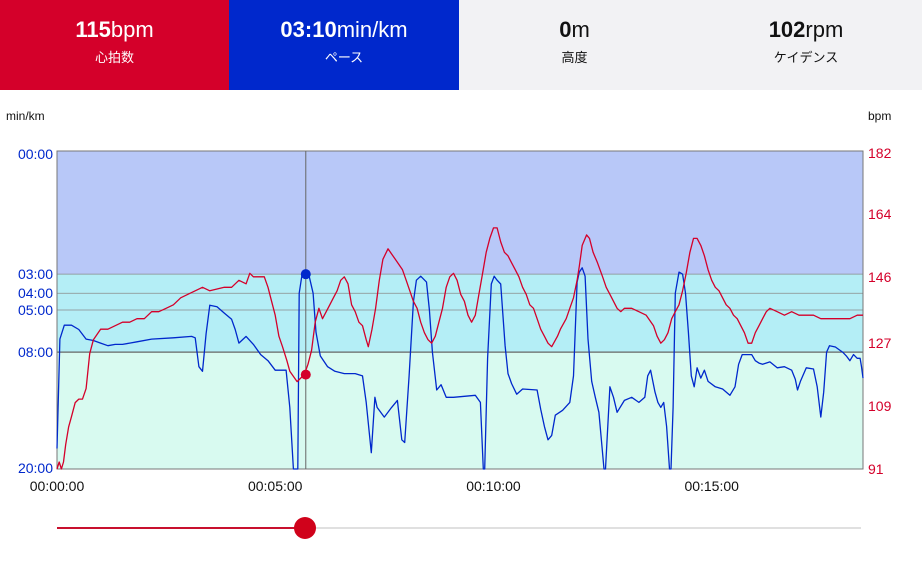  What do you see at coordinates (372, 29) in the screenshot?
I see `pace-unit: min/km` at bounding box center [372, 29].